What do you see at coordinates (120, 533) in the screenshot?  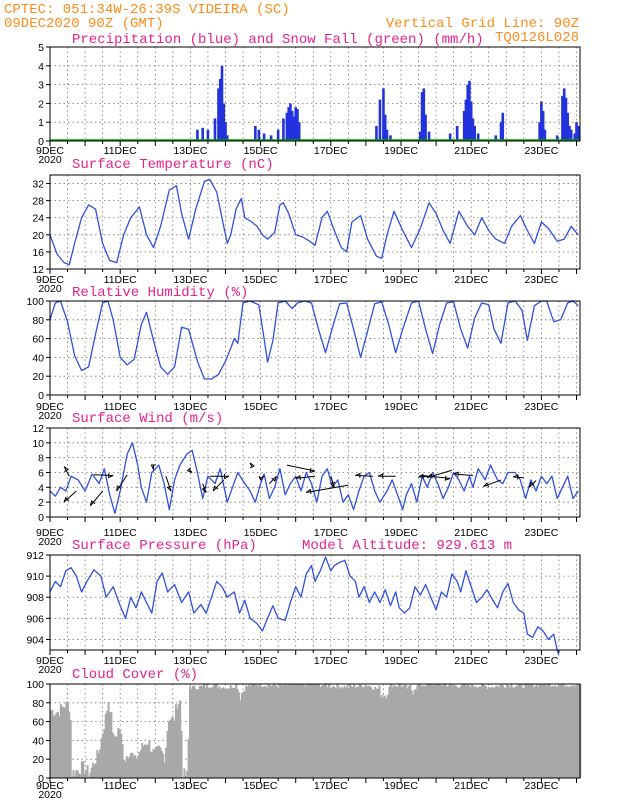 I see `x-date-label: 11DEC` at bounding box center [120, 533].